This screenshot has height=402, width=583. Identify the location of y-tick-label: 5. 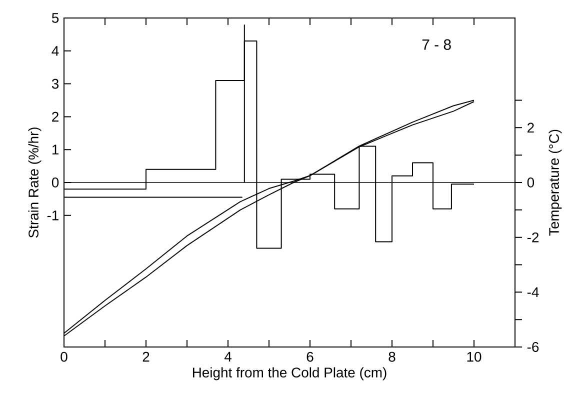
(55, 18).